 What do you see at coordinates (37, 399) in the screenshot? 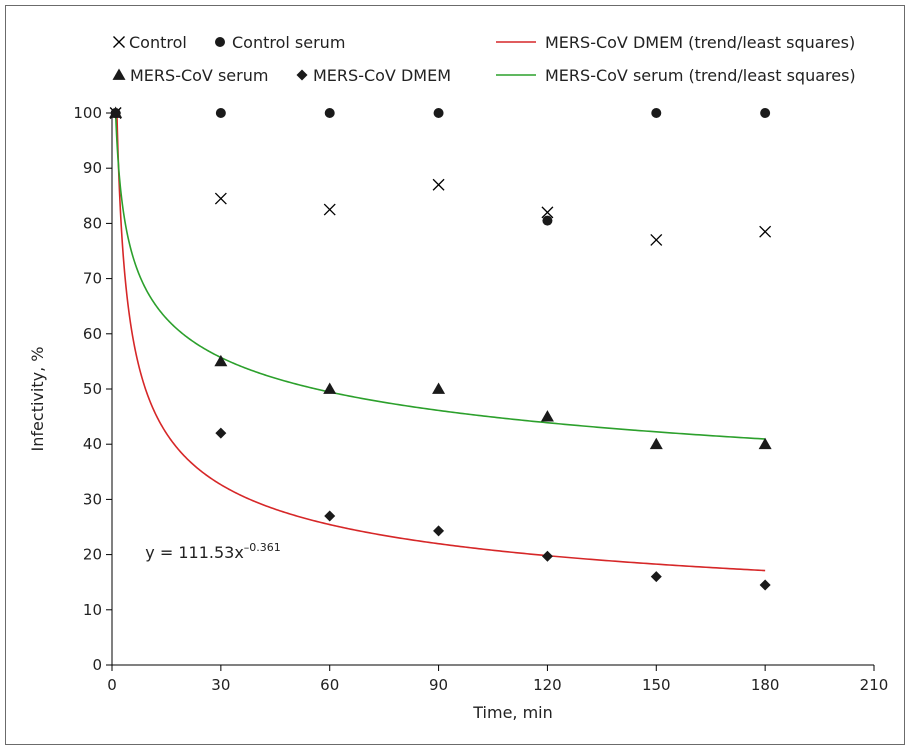
I see `y-axis-title: Infectivity, %` at bounding box center [37, 399].